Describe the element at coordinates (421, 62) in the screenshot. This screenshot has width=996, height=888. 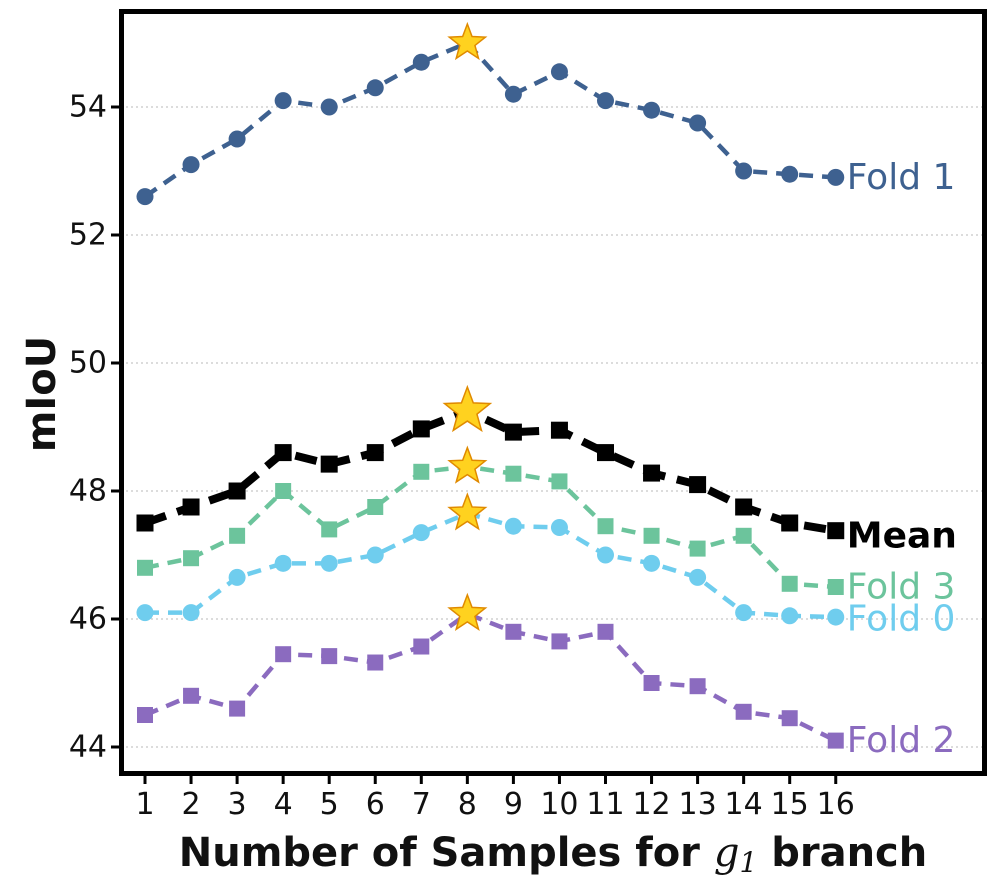
I see `point-fold-1-x7` at that location.